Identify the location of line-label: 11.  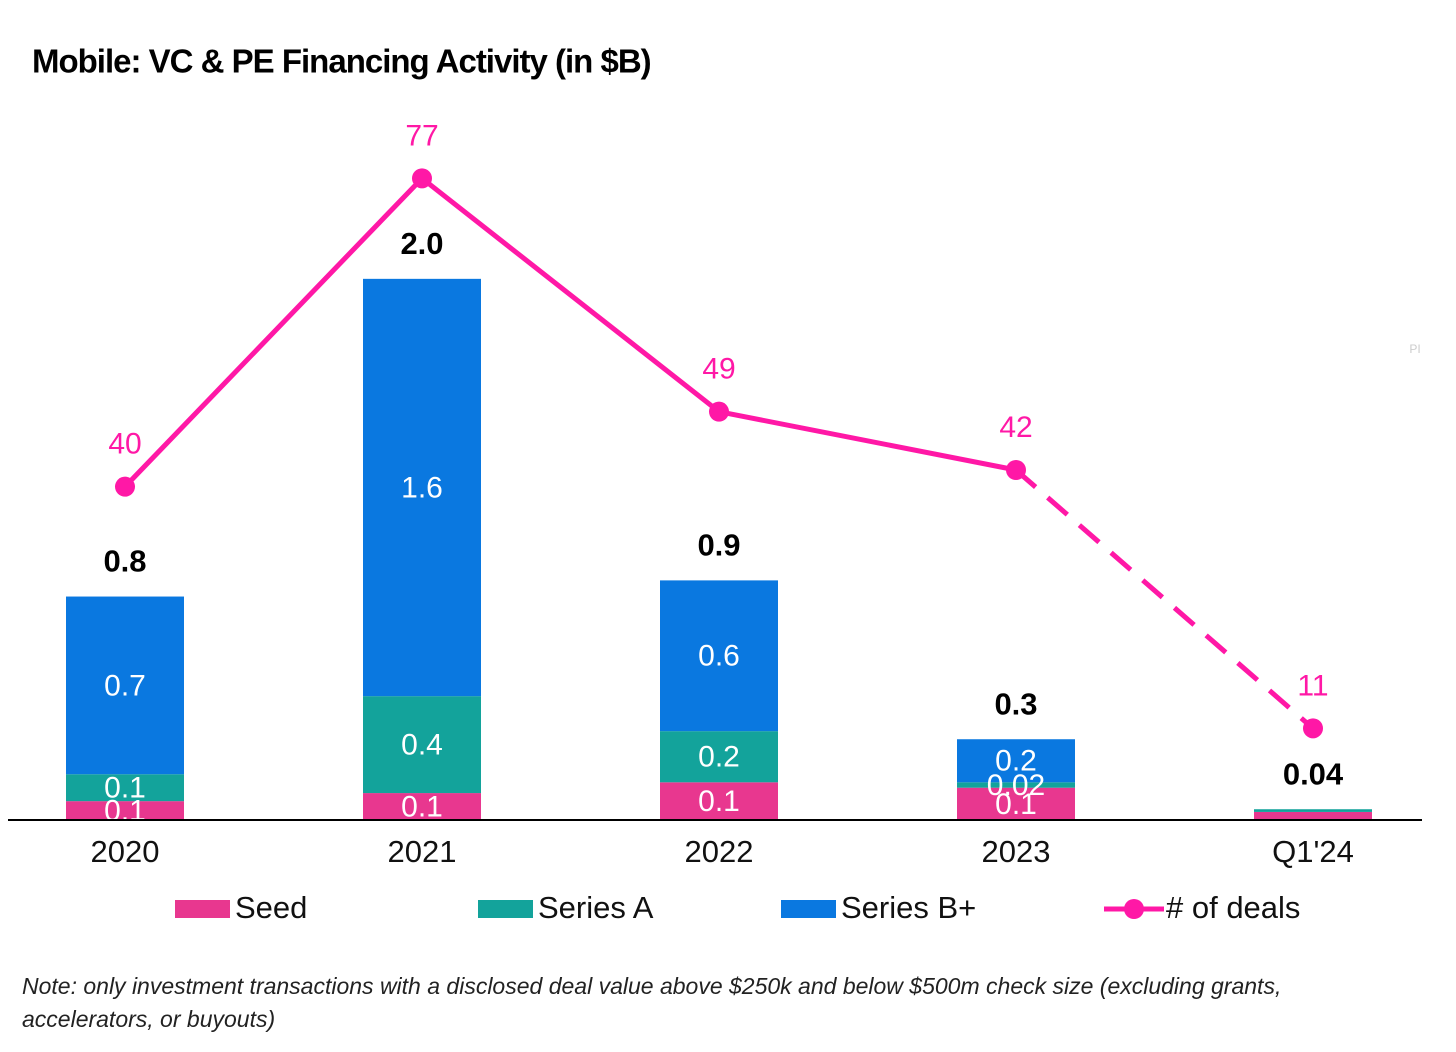
(1312, 685).